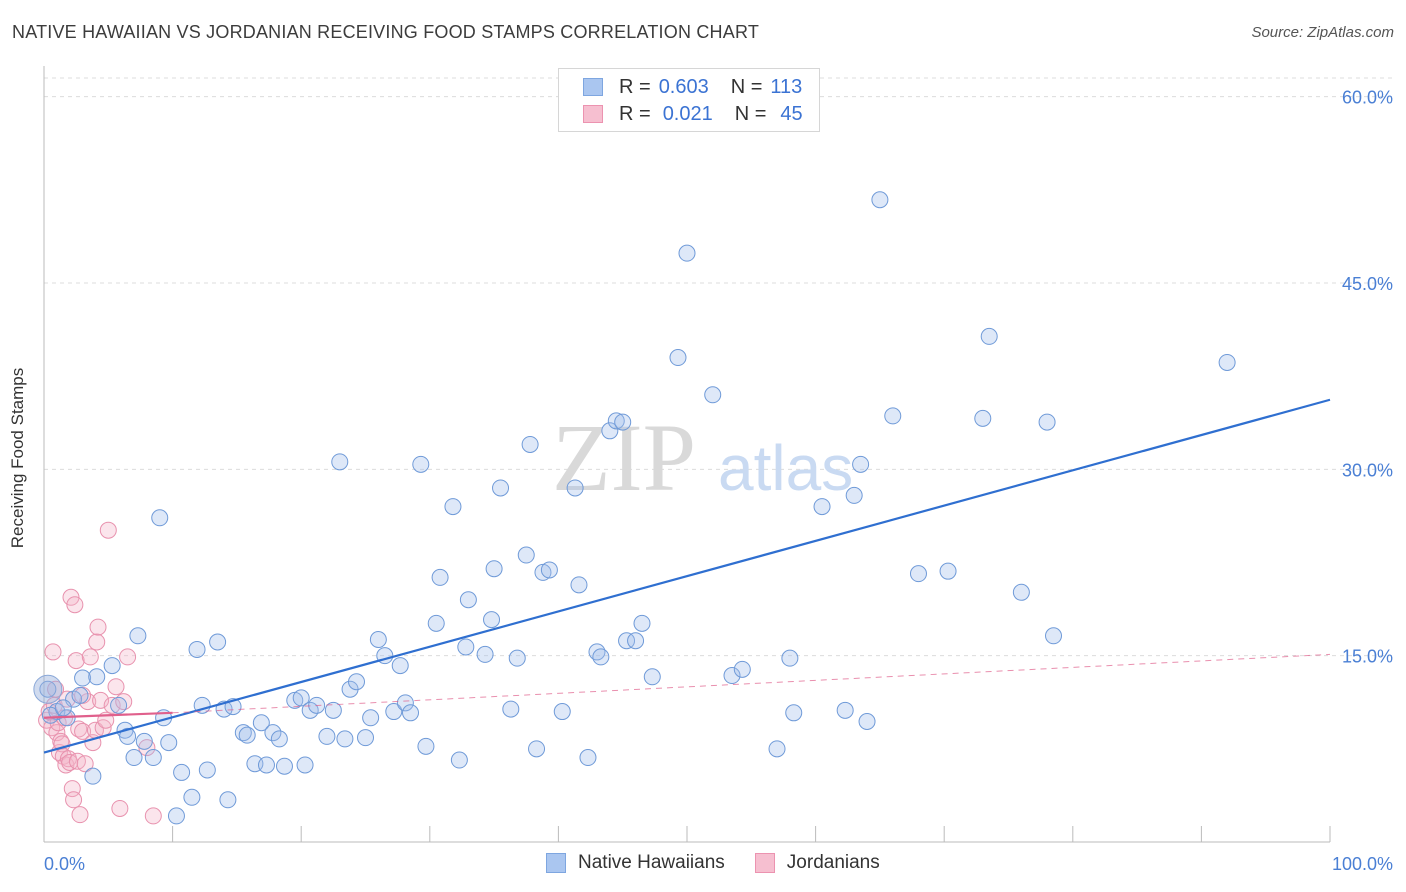 This screenshot has height=892, width=1406. What do you see at coordinates (1367, 470) in the screenshot?
I see `y-tick-label: 30.0%` at bounding box center [1367, 470].